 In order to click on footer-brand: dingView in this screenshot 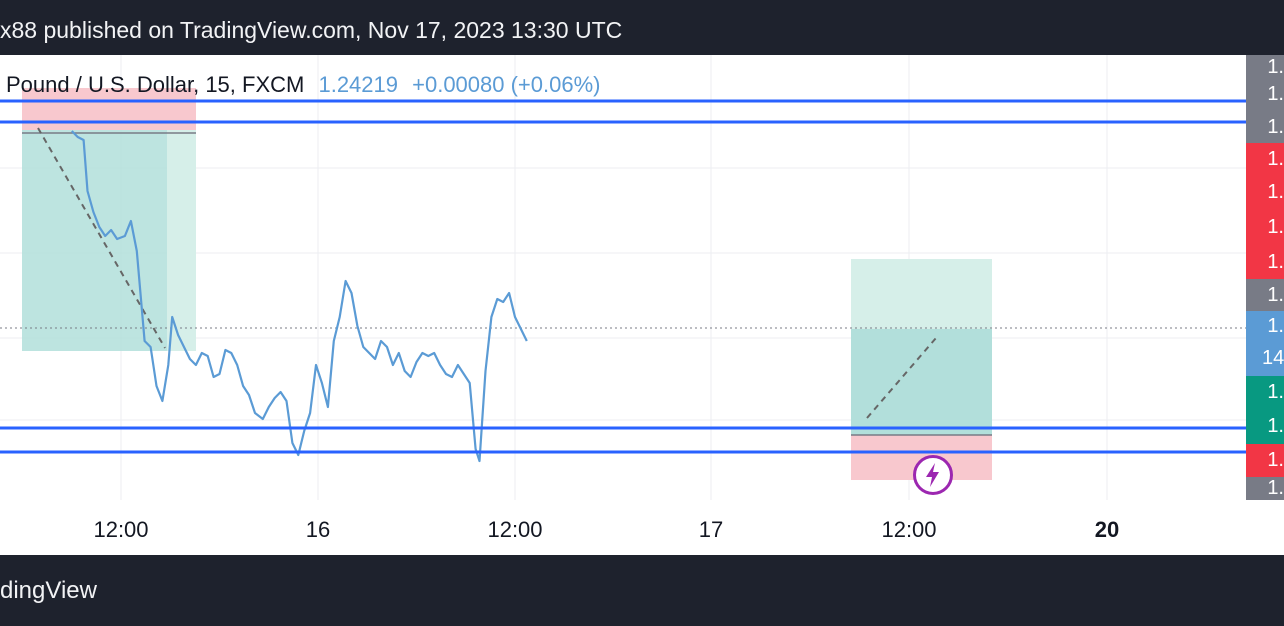, I will do `click(48, 590)`.